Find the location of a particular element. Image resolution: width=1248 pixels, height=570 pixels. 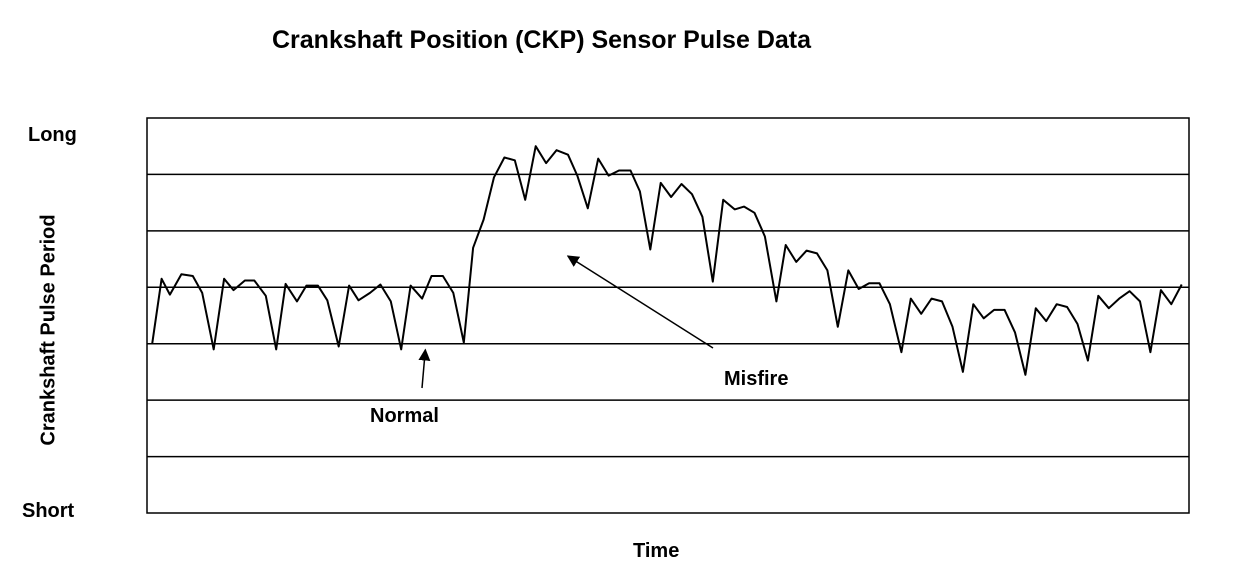

annotation-normal: Normal is located at coordinates (404, 416).